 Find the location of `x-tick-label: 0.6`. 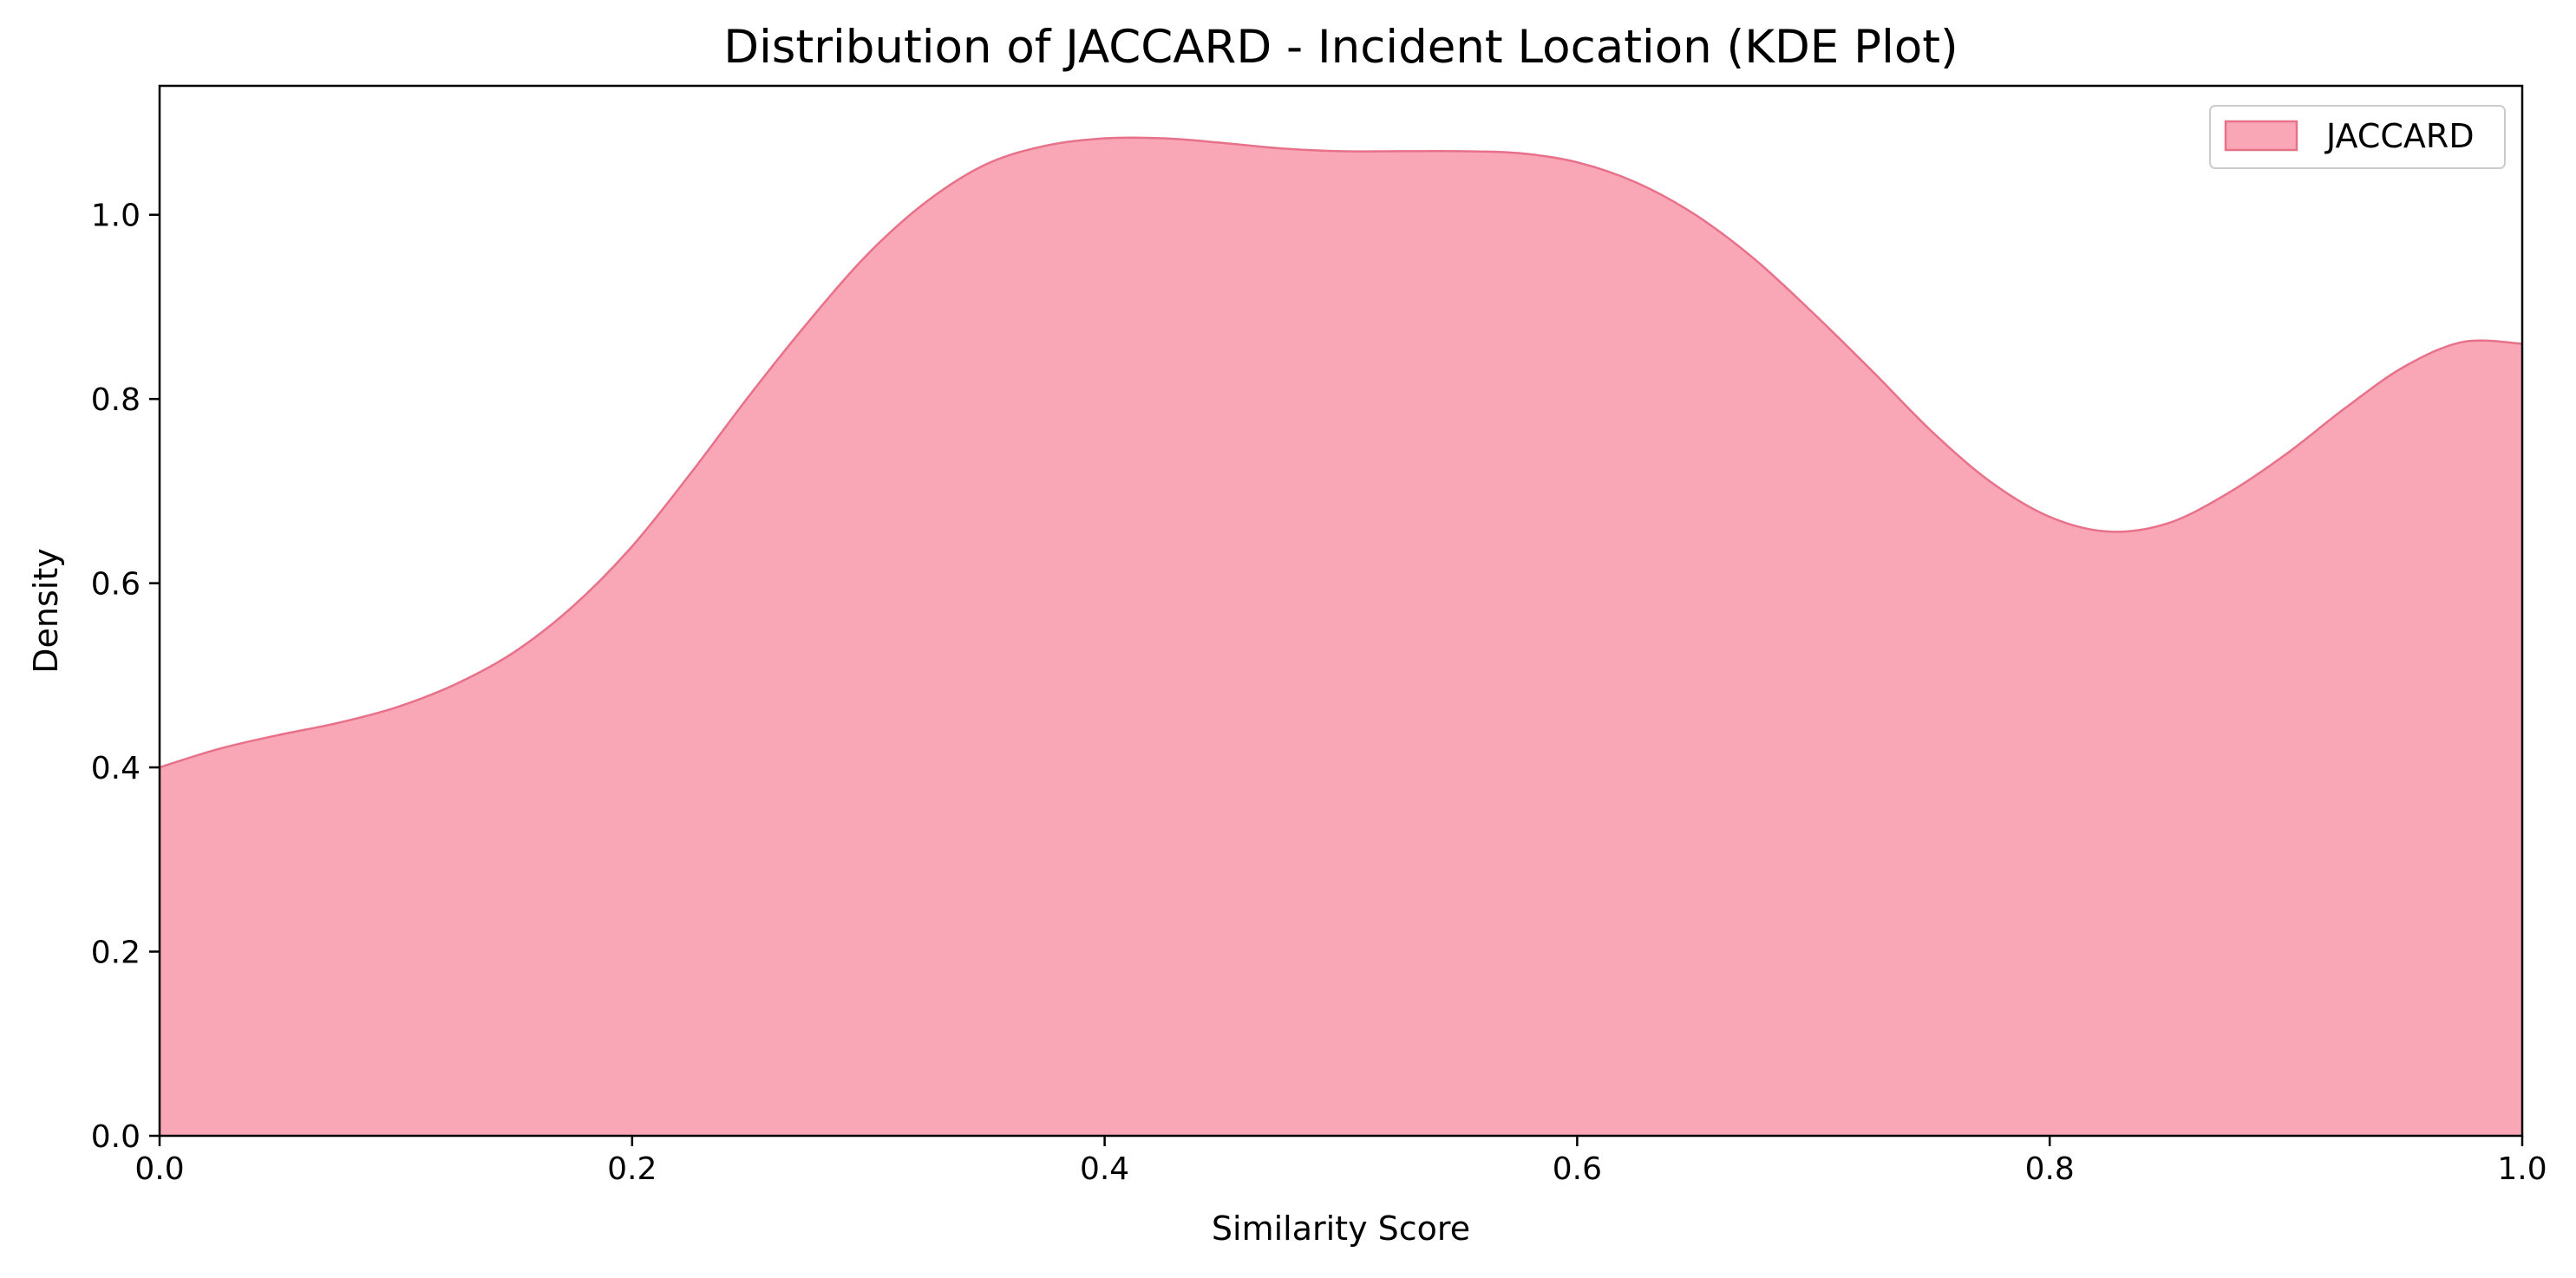

x-tick-label: 0.6 is located at coordinates (1577, 1169).